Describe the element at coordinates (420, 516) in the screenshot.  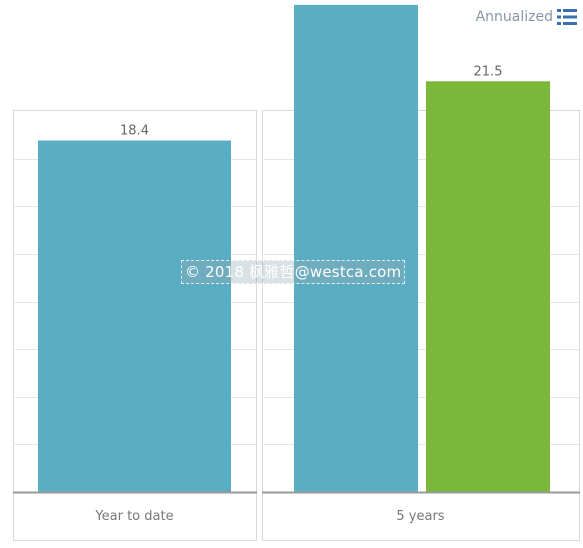
I see `category-label: 5 years` at that location.